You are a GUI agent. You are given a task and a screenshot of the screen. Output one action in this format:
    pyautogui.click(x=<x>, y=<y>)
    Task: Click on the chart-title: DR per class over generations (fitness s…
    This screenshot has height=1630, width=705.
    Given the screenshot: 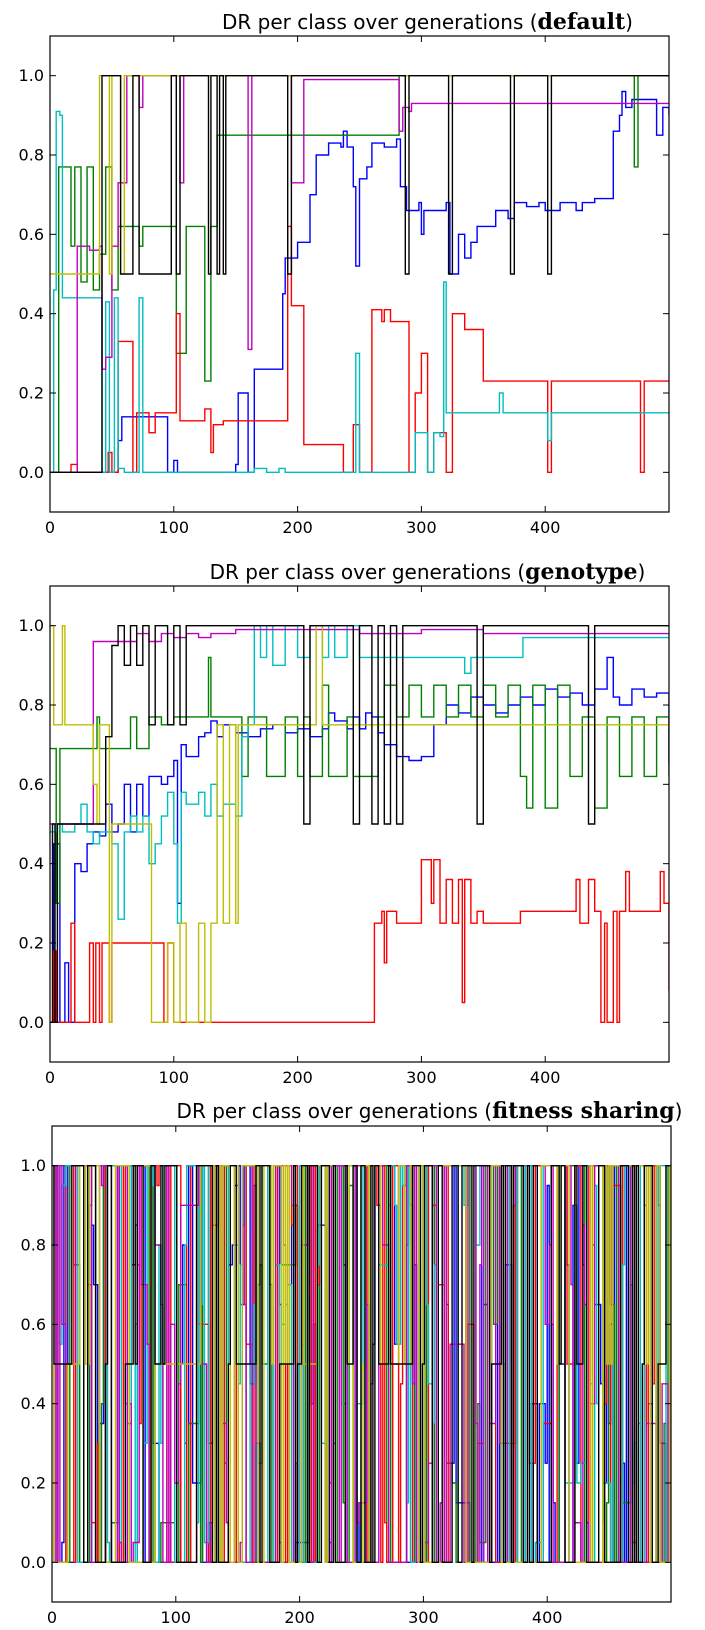 What is the action you would take?
    pyautogui.click(x=430, y=1111)
    